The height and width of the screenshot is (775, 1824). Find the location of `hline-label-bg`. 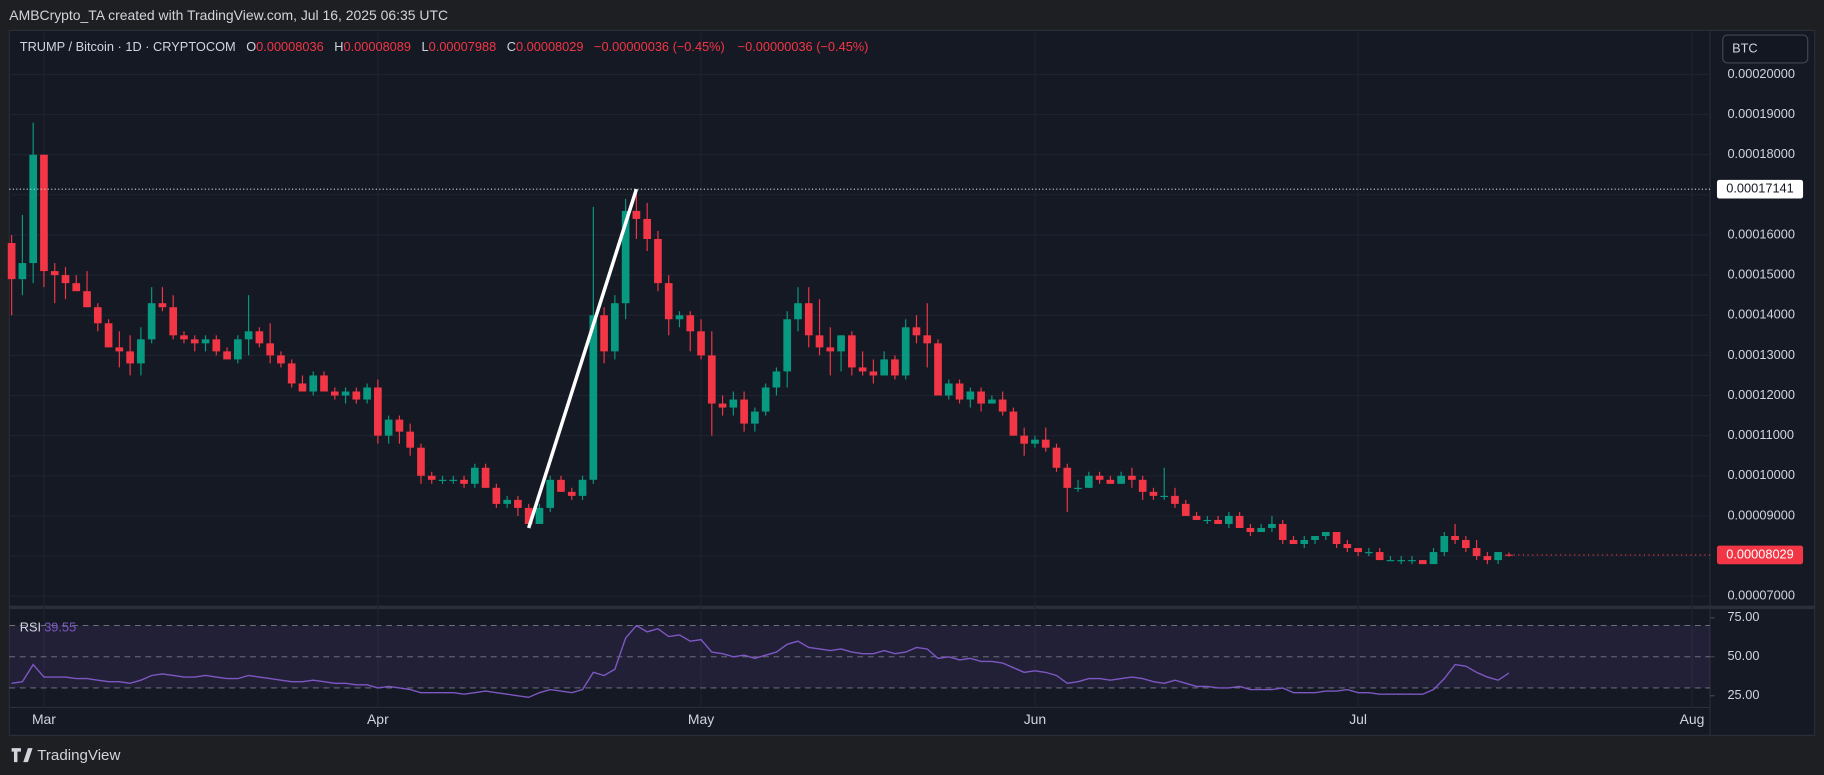

hline-label-bg is located at coordinates (1760, 189).